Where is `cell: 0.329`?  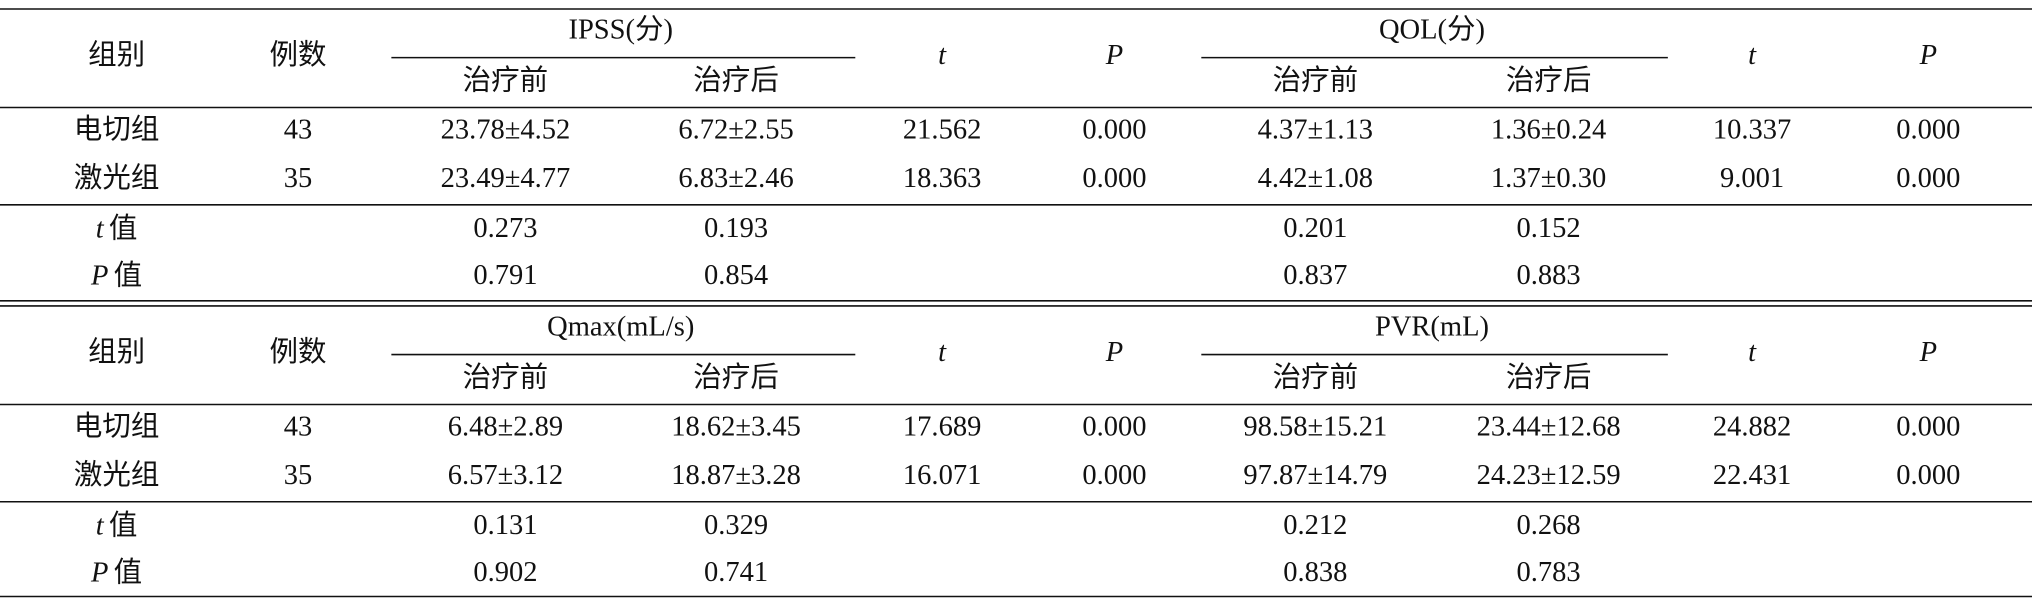
cell: 0.329 is located at coordinates (736, 525).